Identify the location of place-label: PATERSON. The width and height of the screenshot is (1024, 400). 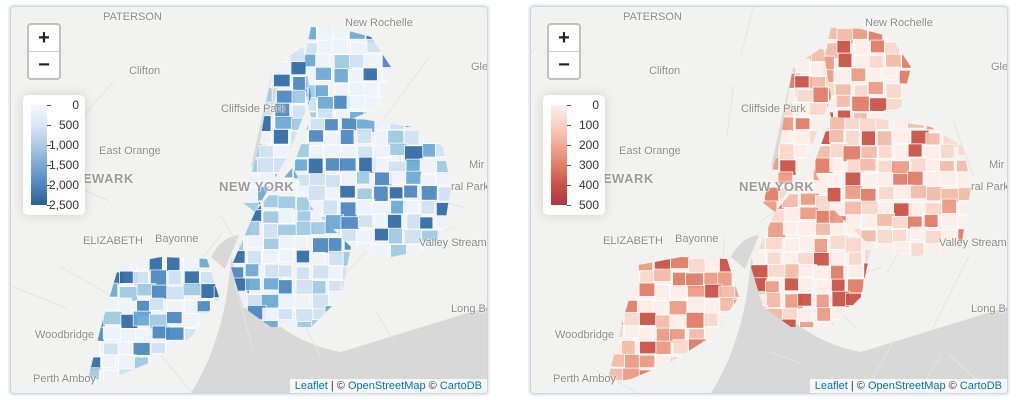
(132, 17).